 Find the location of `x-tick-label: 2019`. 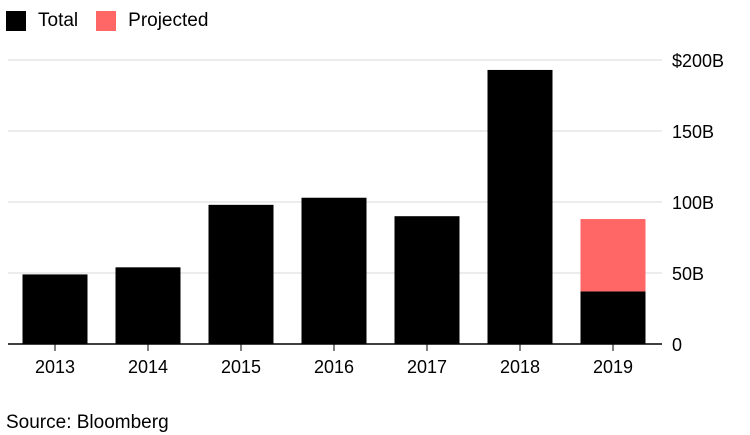

x-tick-label: 2019 is located at coordinates (613, 367).